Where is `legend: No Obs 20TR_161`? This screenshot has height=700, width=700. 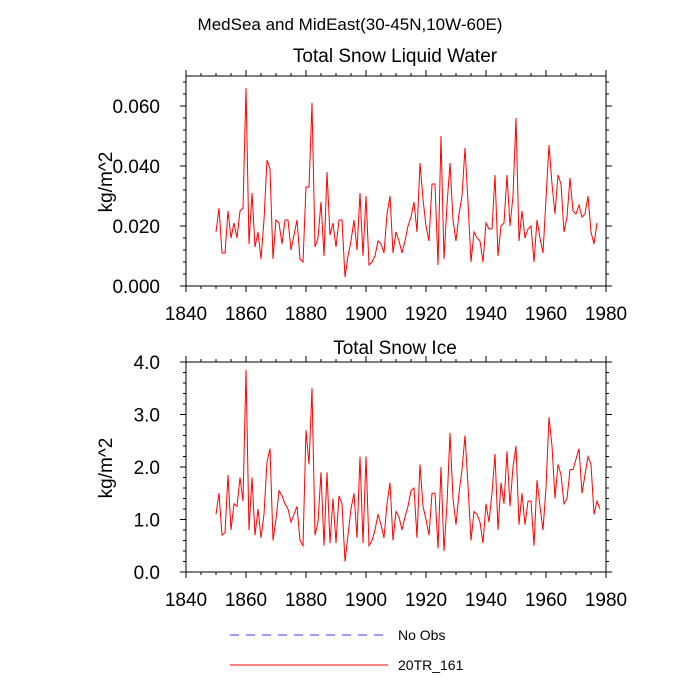 legend: No Obs 20TR_161 is located at coordinates (347, 650).